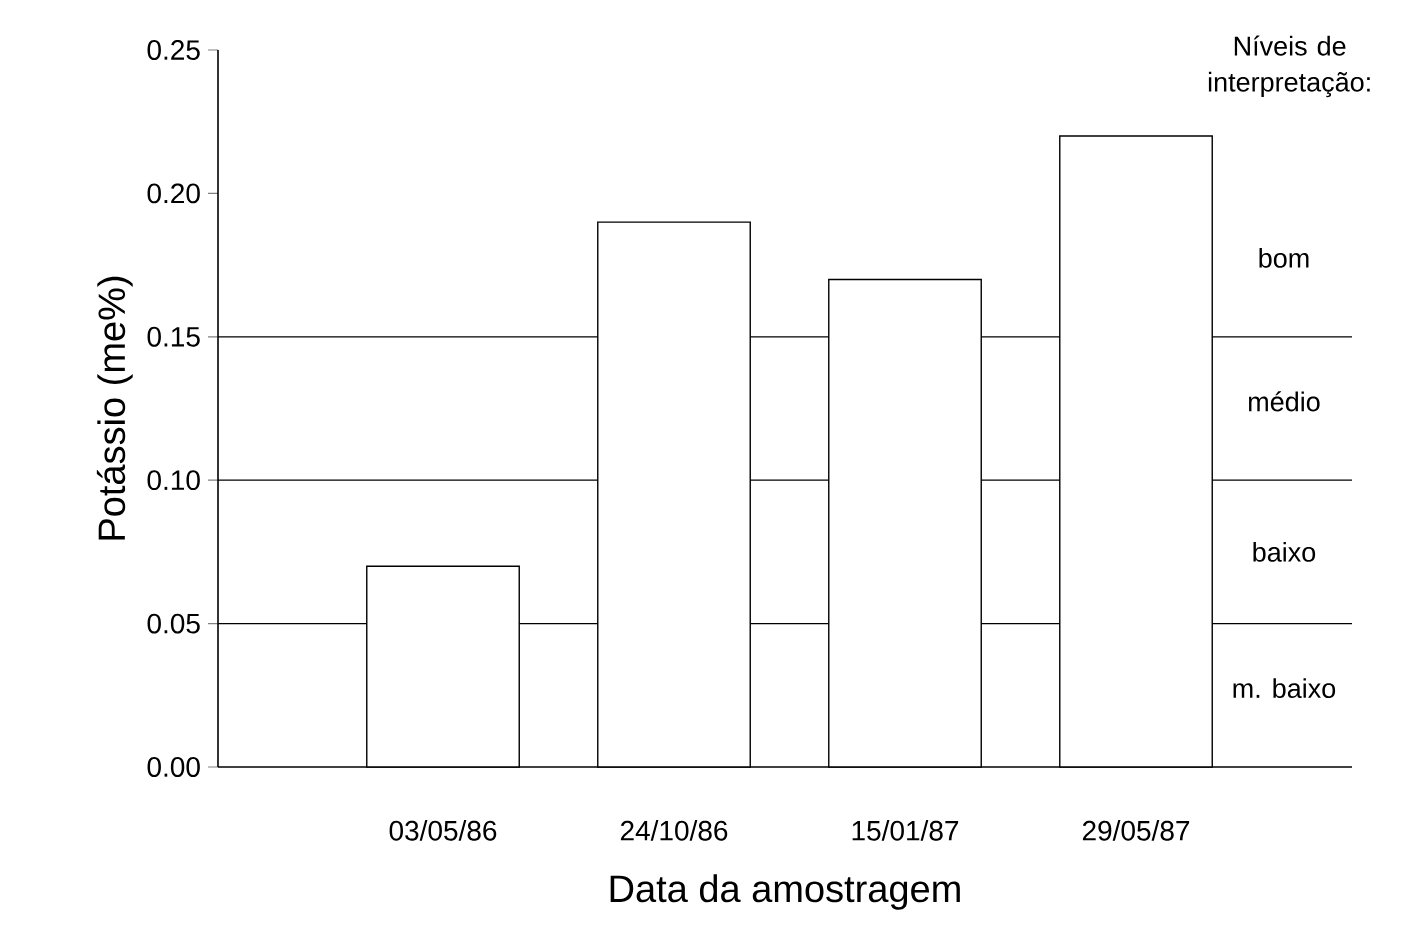 The width and height of the screenshot is (1408, 932). Describe the element at coordinates (1136, 830) in the screenshot. I see `x-tick-label: 29/05/87` at that location.